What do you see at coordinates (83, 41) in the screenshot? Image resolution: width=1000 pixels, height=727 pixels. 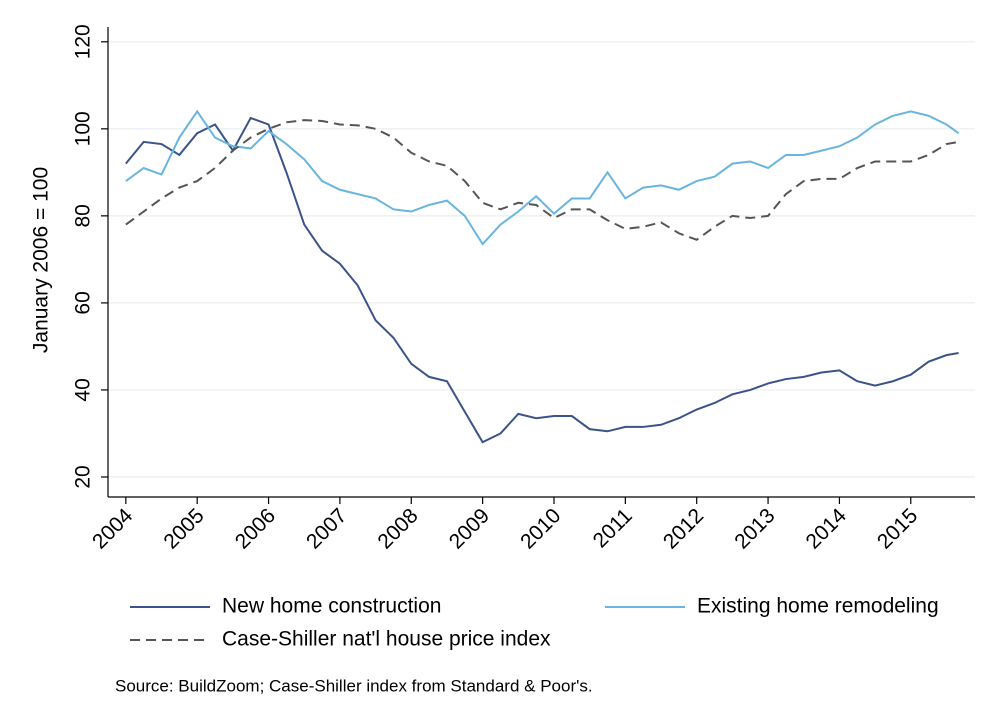 I see `y-tick-label: 120` at bounding box center [83, 41].